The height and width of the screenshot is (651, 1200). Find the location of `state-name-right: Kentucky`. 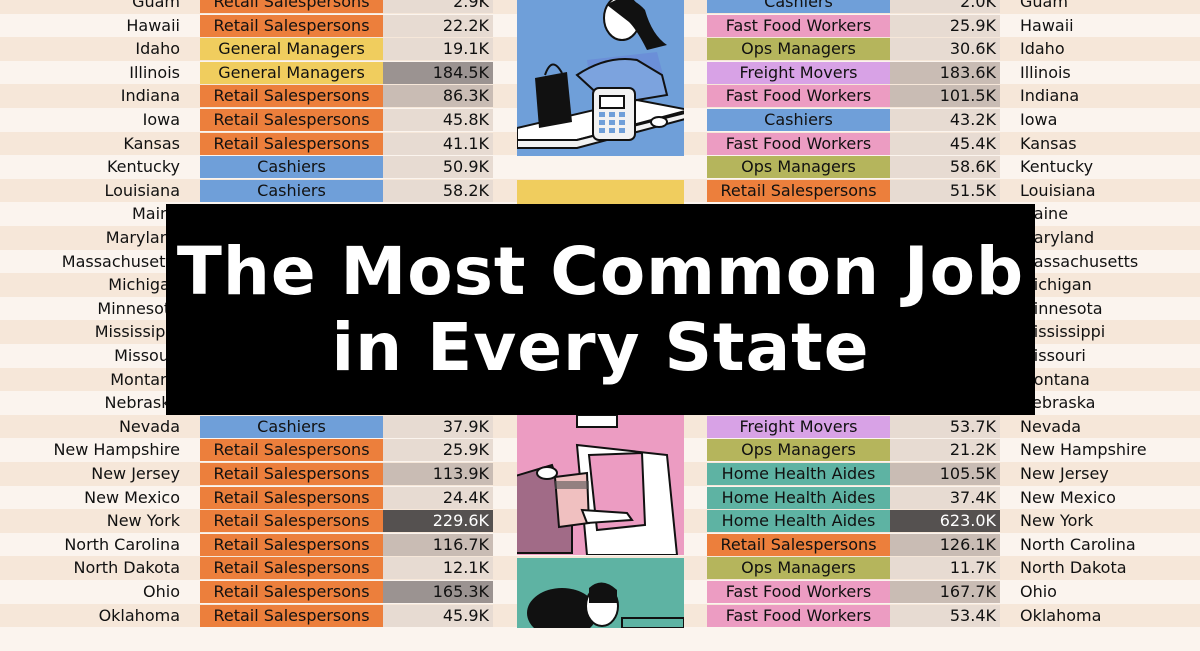

state-name-right: Kentucky is located at coordinates (1057, 167).